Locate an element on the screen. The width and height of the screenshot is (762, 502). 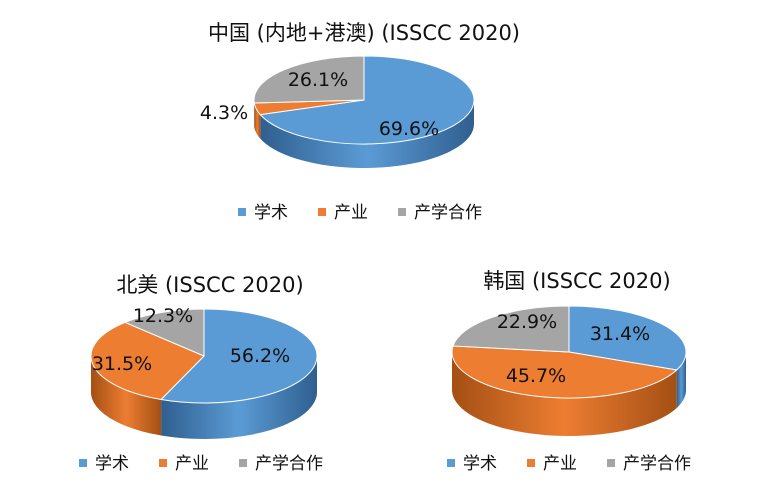
chart-title: 中国 (内地+港澳) (ISSCC 2020) is located at coordinates (364, 33).